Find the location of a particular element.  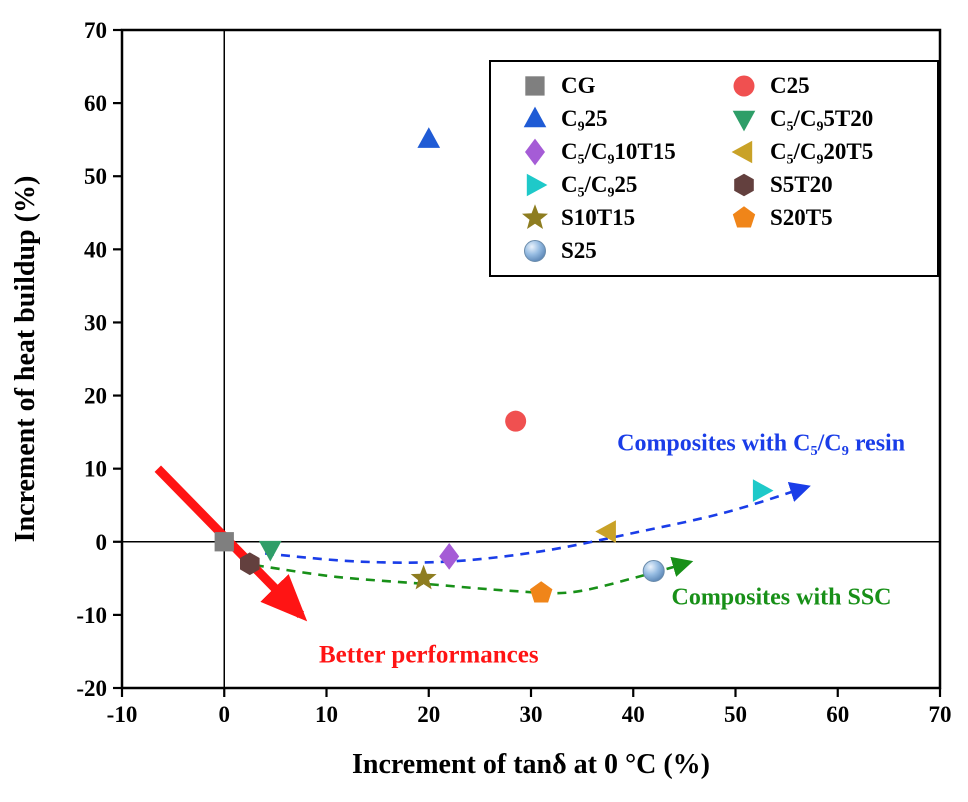

legend-label: C₅/C₉20T5 is located at coordinates (822, 151).